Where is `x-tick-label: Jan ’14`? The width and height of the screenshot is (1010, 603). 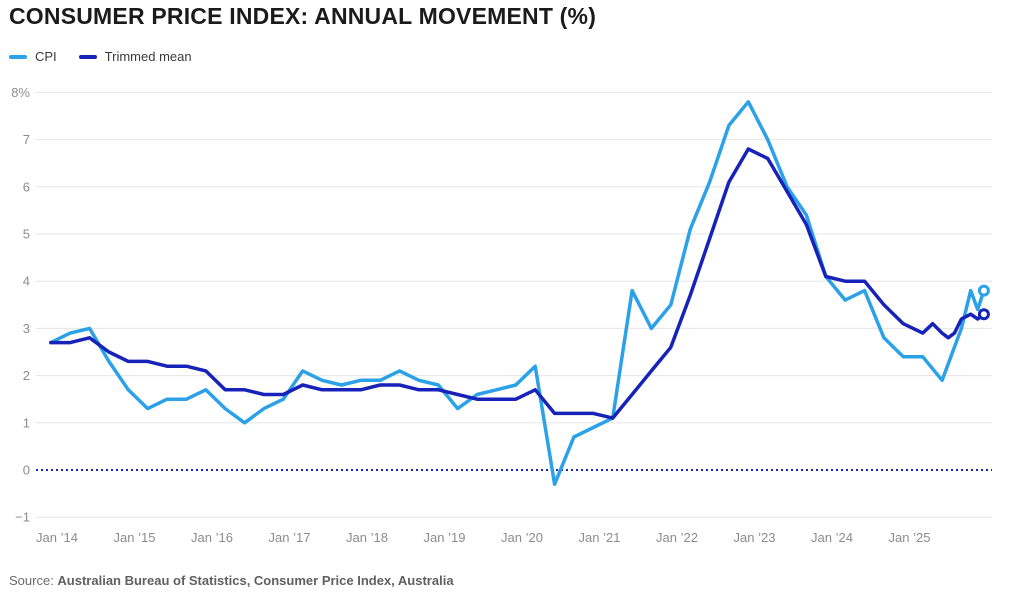
x-tick-label: Jan ’14 is located at coordinates (57, 537).